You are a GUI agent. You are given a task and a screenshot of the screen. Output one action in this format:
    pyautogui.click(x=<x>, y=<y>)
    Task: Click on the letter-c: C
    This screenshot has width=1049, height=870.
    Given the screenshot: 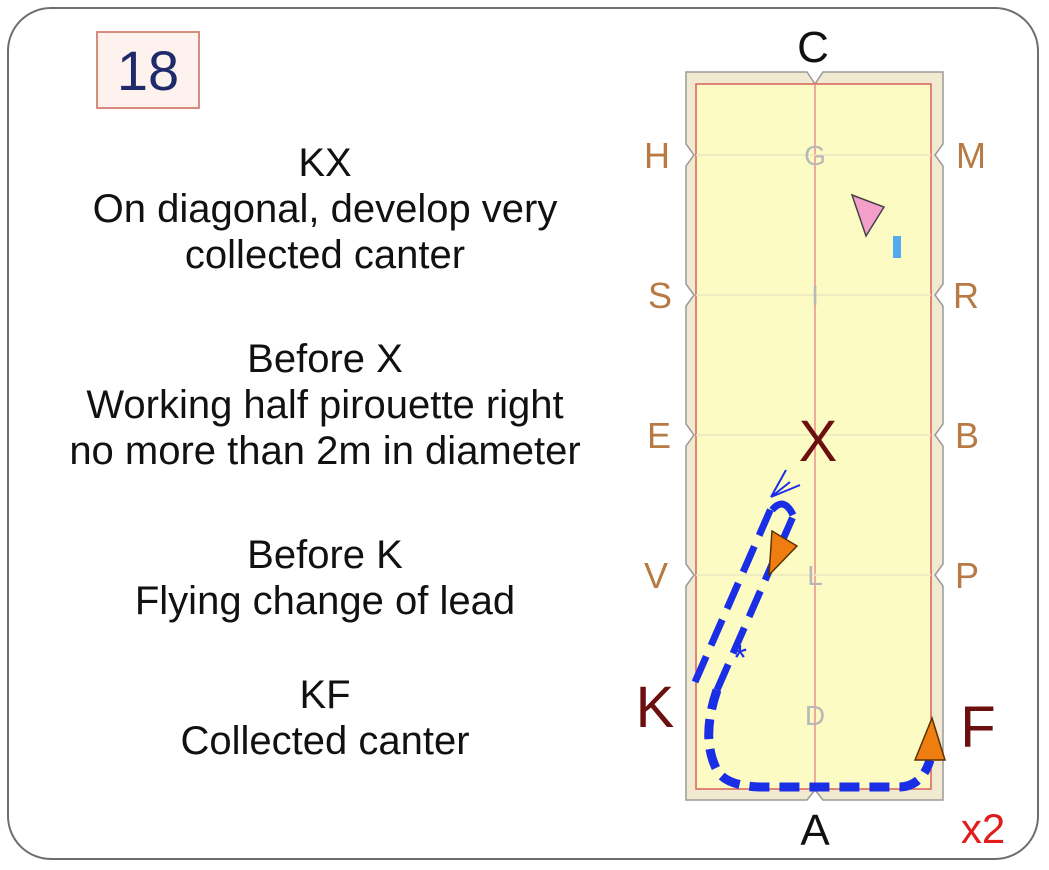 What is the action you would take?
    pyautogui.click(x=813, y=47)
    